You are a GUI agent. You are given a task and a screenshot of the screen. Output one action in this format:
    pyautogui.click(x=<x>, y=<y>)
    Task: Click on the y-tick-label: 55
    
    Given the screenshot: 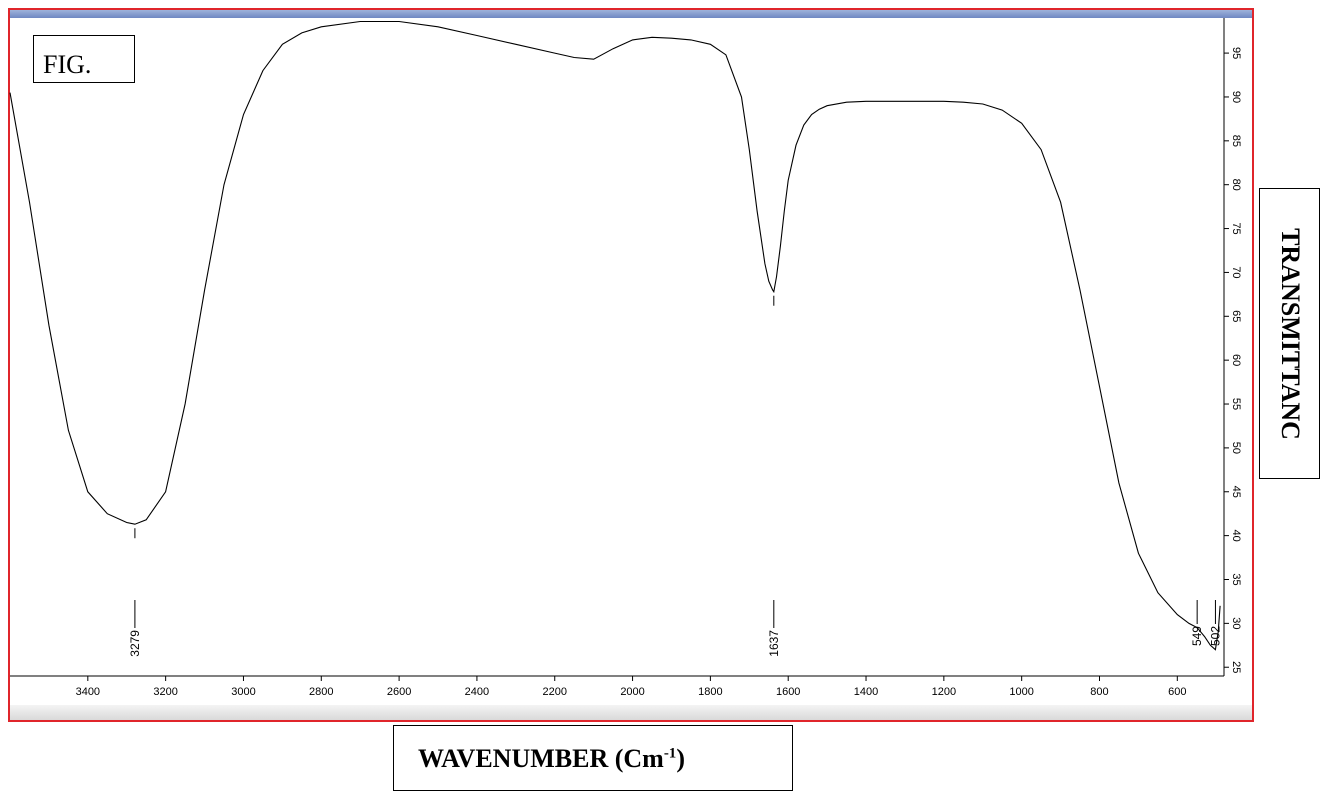 What is the action you would take?
    pyautogui.click(x=1236, y=404)
    